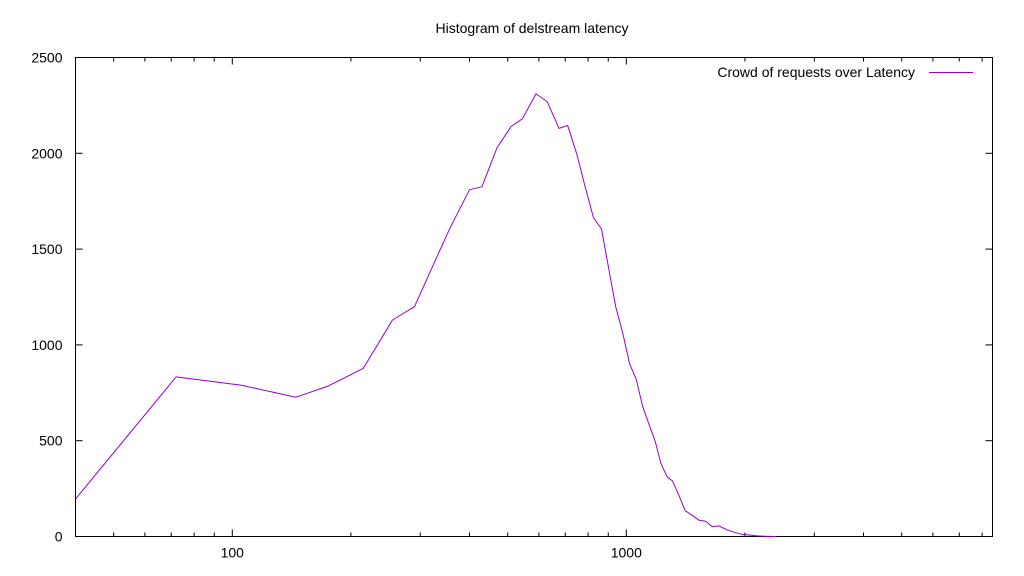 The height and width of the screenshot is (576, 1024). I want to click on legend-label: Crowd of requests over Latency, so click(816, 72).